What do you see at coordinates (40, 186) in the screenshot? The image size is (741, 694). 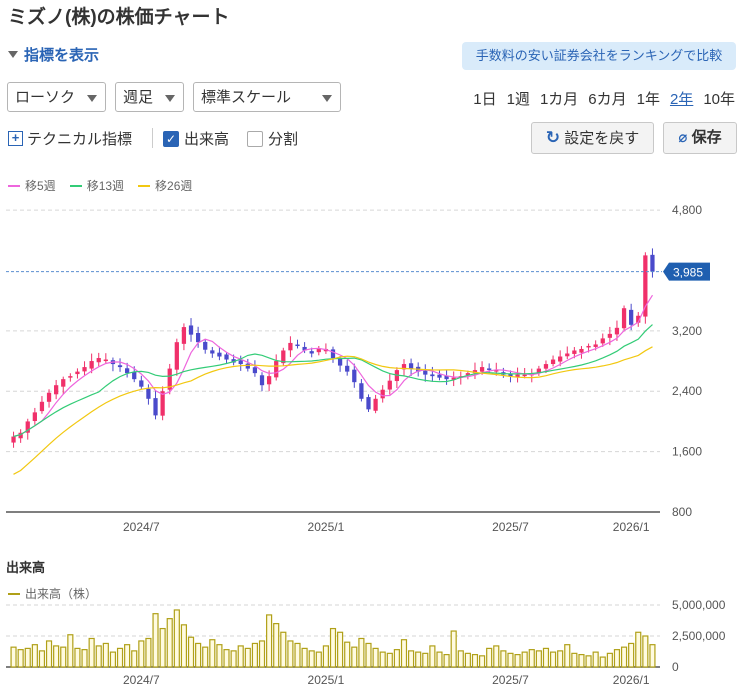 I see `legend-label: 移5週` at bounding box center [40, 186].